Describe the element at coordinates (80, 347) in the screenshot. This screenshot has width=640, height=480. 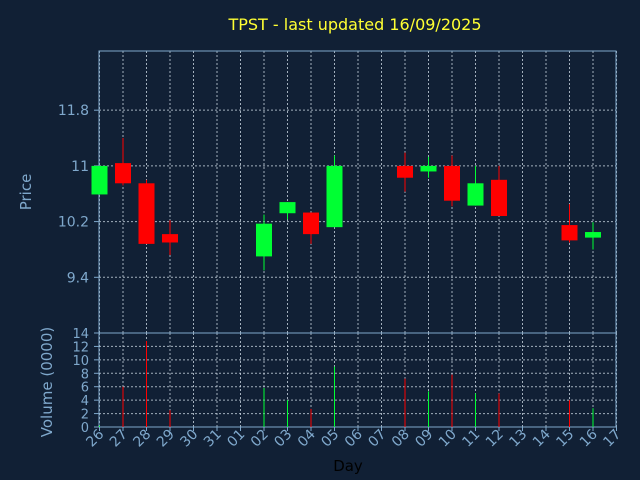
I see `volume-tick-label: 12` at that location.